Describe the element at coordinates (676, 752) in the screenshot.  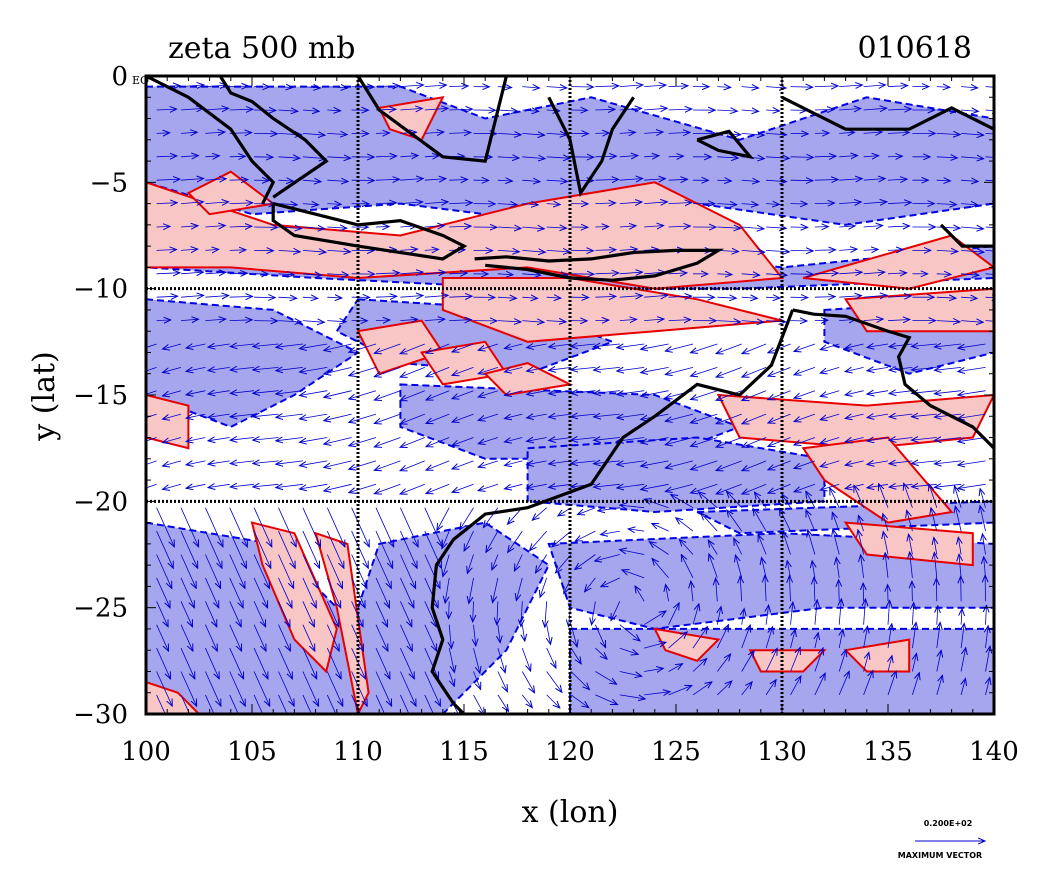
I see `x-tick-label: 125` at that location.